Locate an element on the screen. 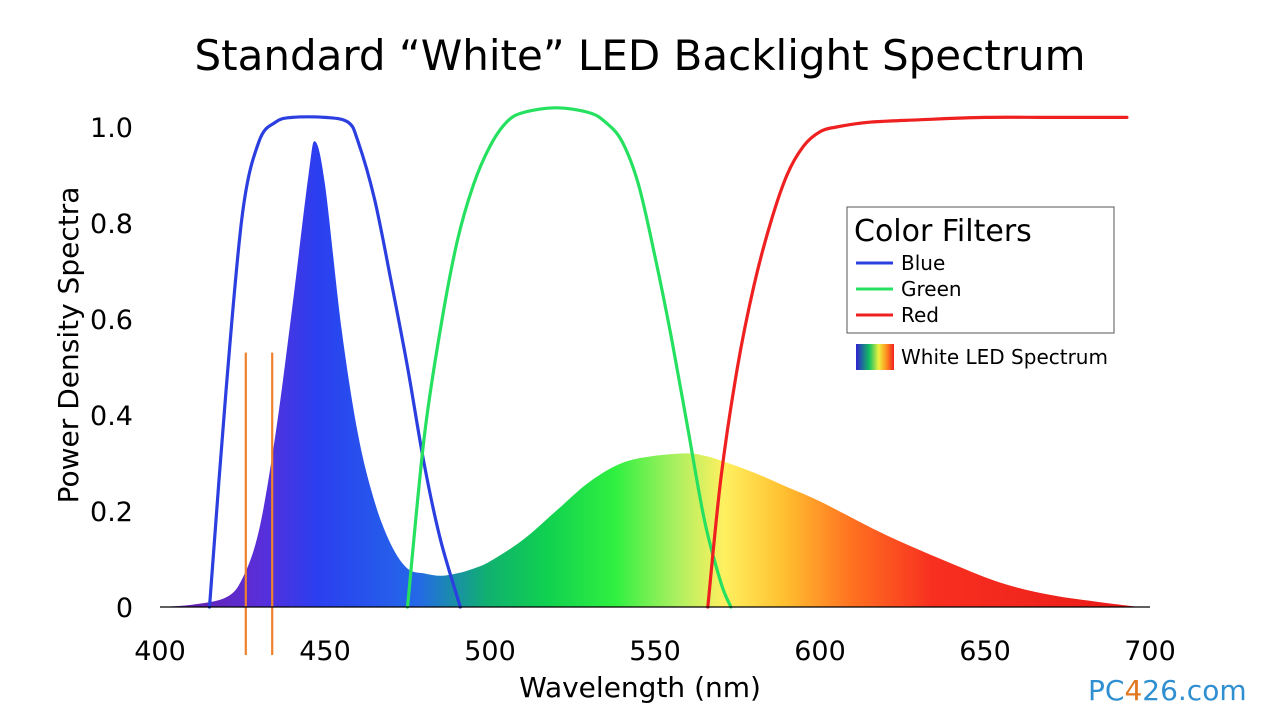  legend-box is located at coordinates (980, 270).